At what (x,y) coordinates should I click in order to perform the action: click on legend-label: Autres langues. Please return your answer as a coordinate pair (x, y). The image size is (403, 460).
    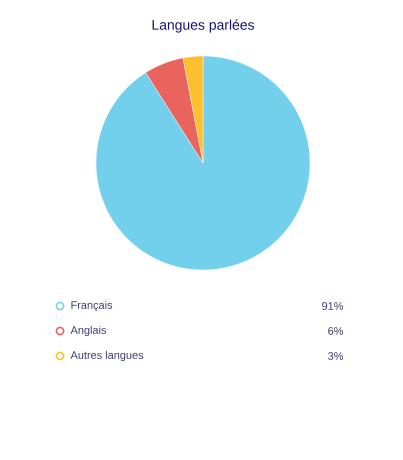
    Looking at the image, I should click on (107, 356).